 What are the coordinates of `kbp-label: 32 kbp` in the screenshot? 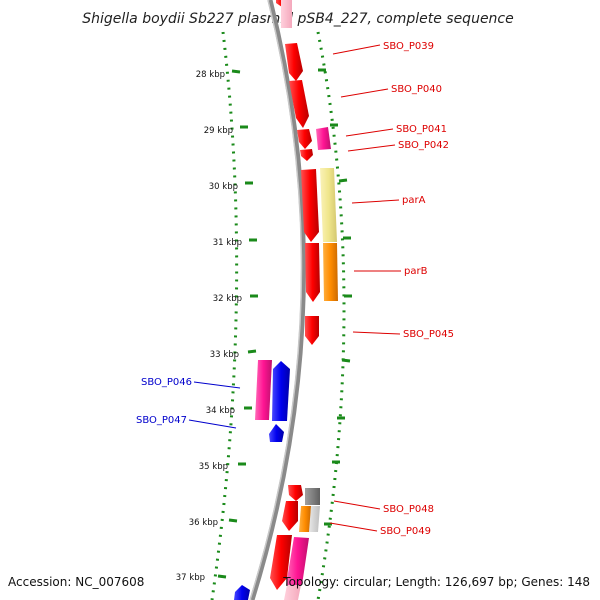 It's located at (227, 299).